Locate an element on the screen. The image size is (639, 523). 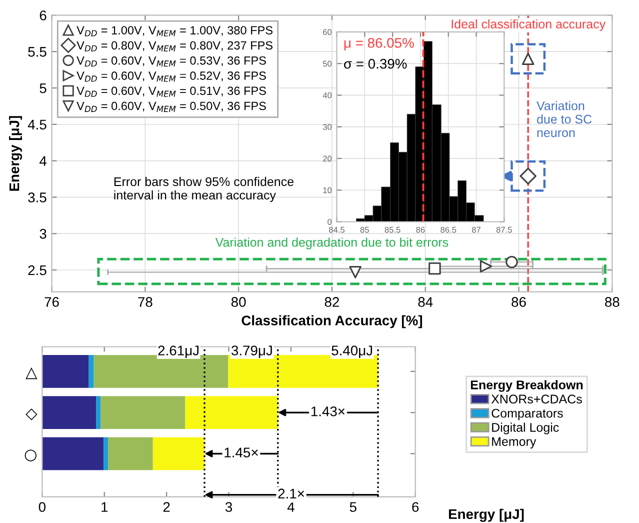
y-tick-label: 3.5 is located at coordinates (37, 197).